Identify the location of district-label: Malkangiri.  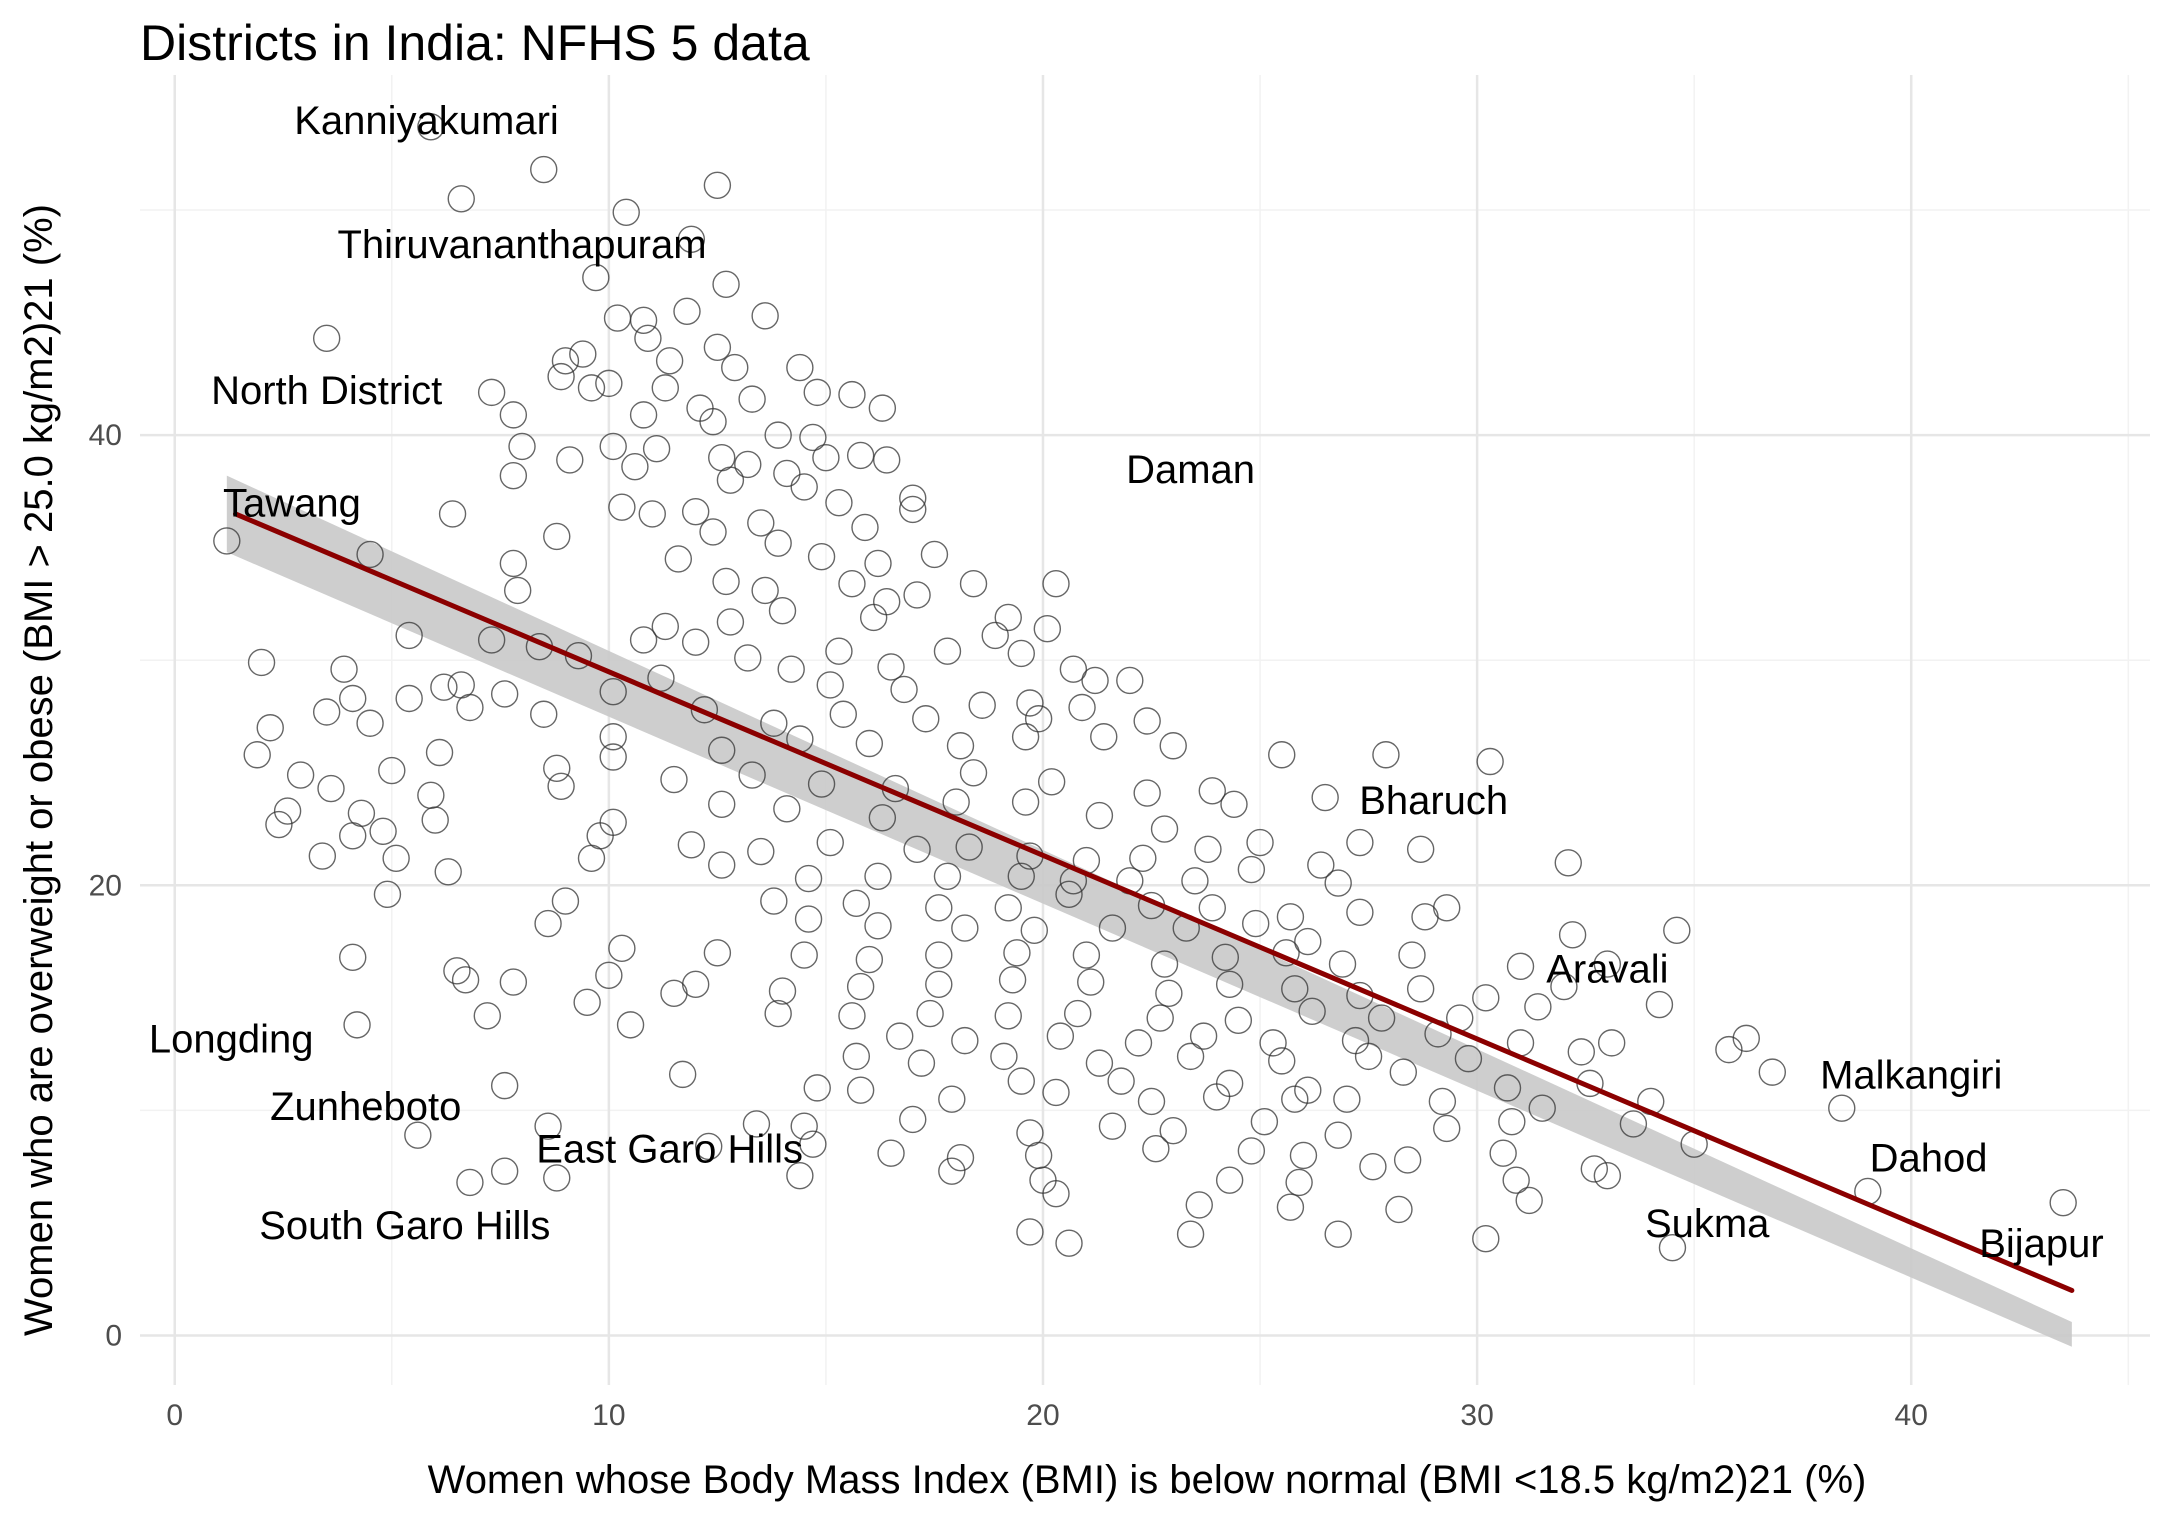
(1911, 1075).